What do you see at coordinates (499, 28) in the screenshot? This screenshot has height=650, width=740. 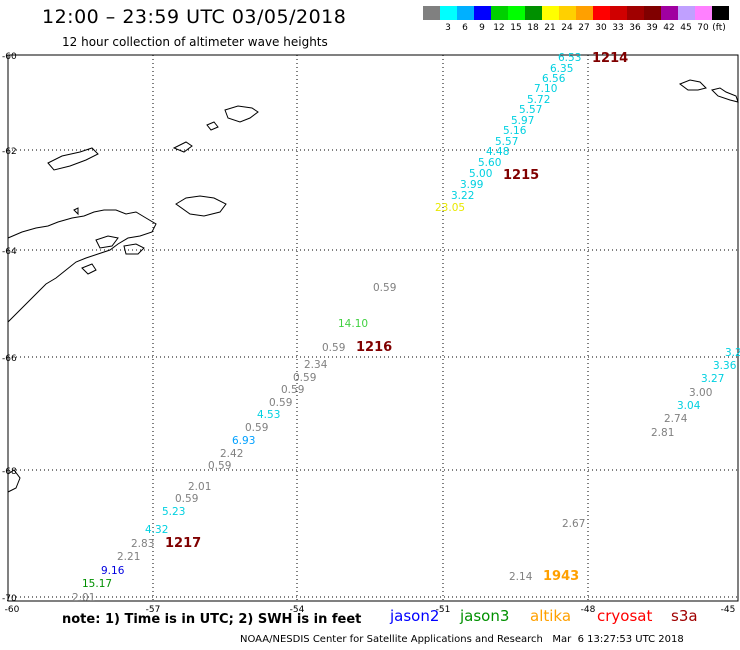 I see `scale-label: 12` at bounding box center [499, 28].